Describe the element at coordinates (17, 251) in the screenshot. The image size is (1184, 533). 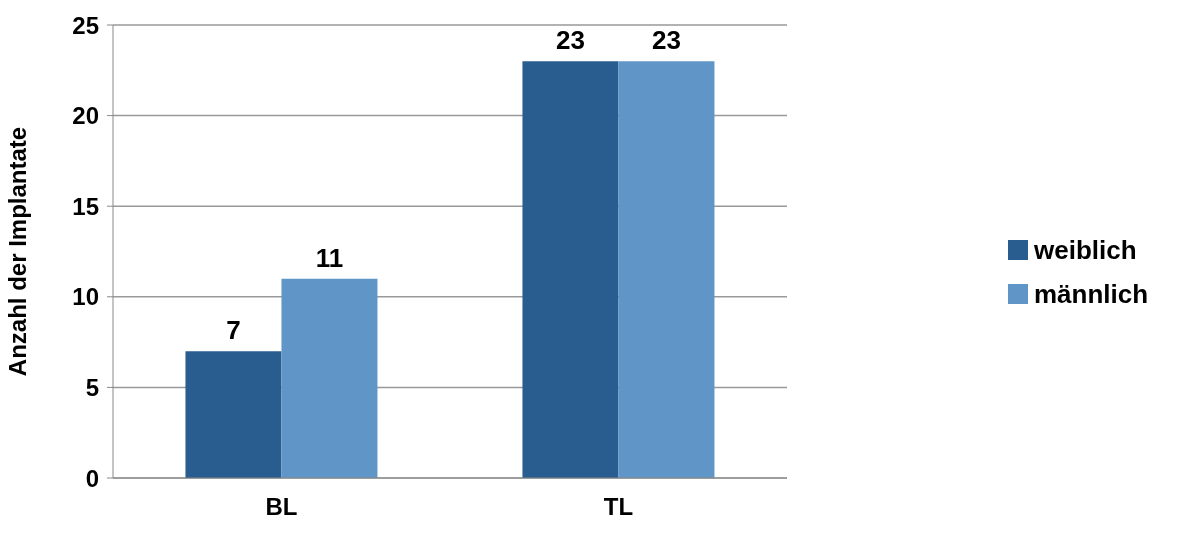
I see `y-axis-title: Anzahl der Implantate` at that location.